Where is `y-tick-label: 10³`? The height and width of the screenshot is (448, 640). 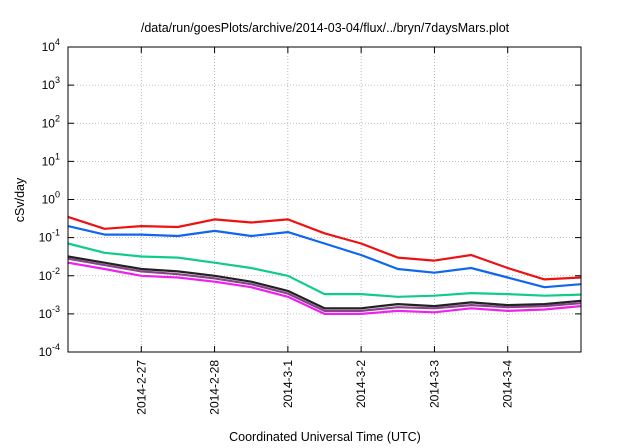 y-tick-label: 10³ is located at coordinates (51, 83).